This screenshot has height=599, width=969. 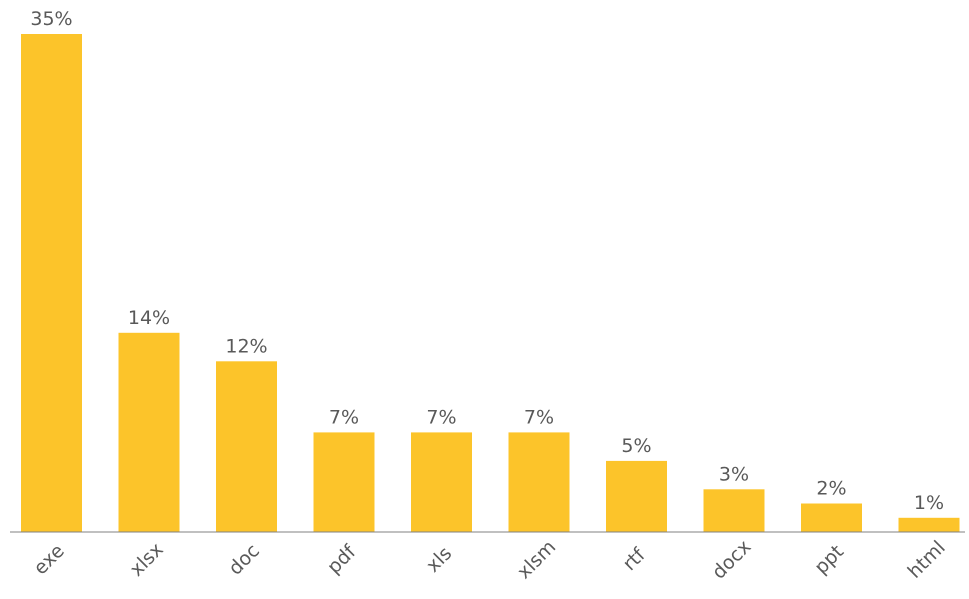 What do you see at coordinates (734, 510) in the screenshot?
I see `bar-docx` at bounding box center [734, 510].